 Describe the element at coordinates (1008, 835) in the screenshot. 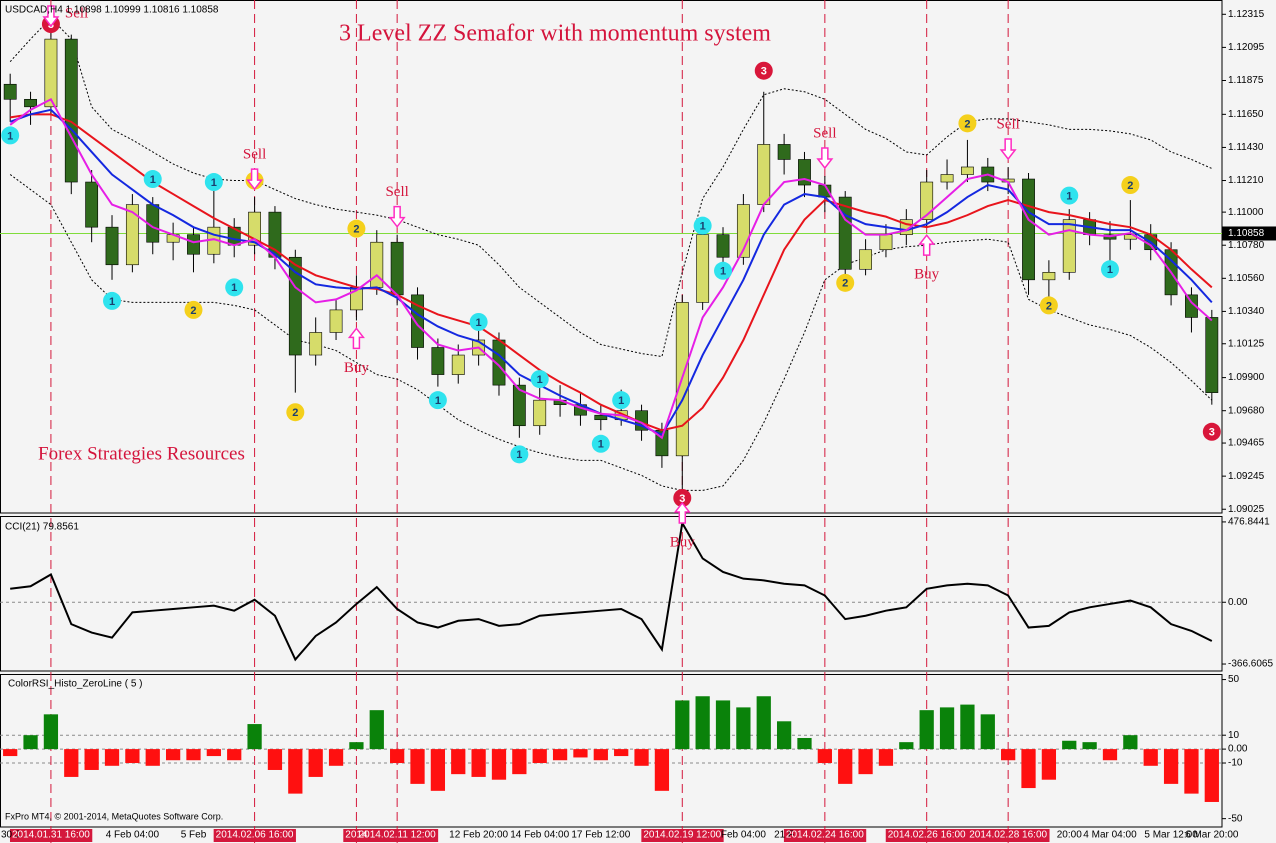

I see `x-tick-label: 2014.02.28 16:00` at that location.